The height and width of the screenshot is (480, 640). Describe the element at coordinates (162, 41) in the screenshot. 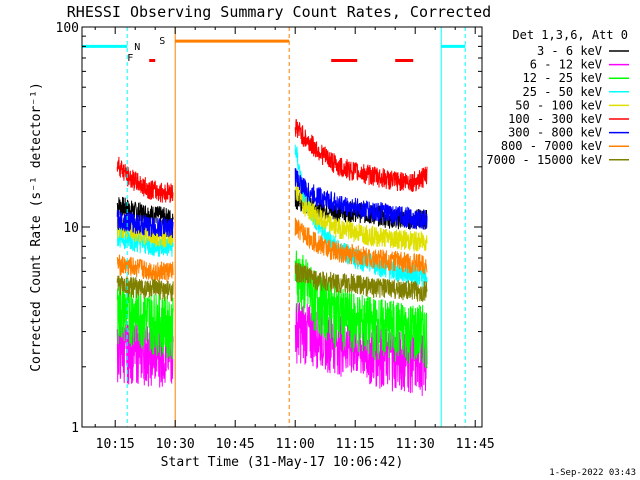

I see `saa-marker-label: S` at that location.